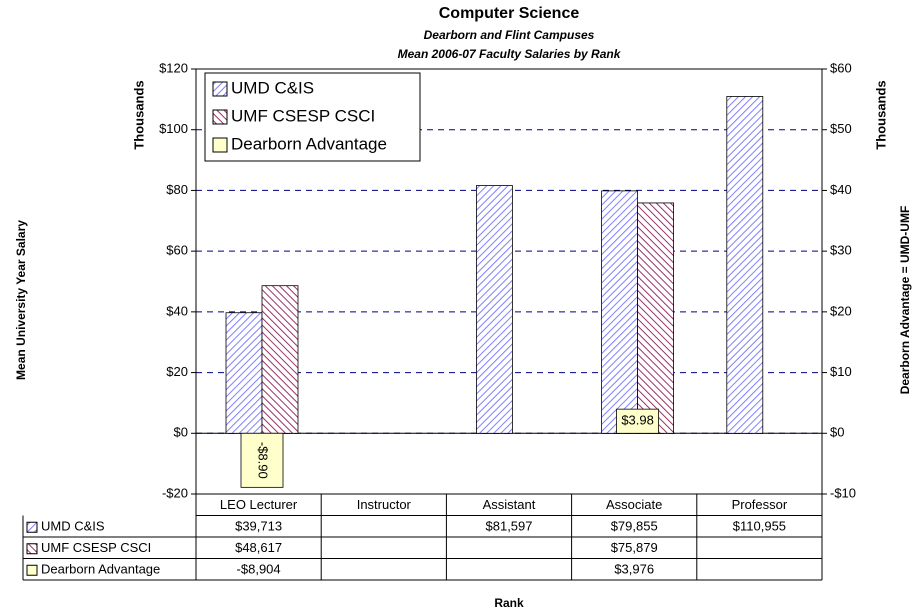 This screenshot has height=616, width=914. What do you see at coordinates (760, 504) in the screenshot?
I see `x-tick-label: Professor` at bounding box center [760, 504].